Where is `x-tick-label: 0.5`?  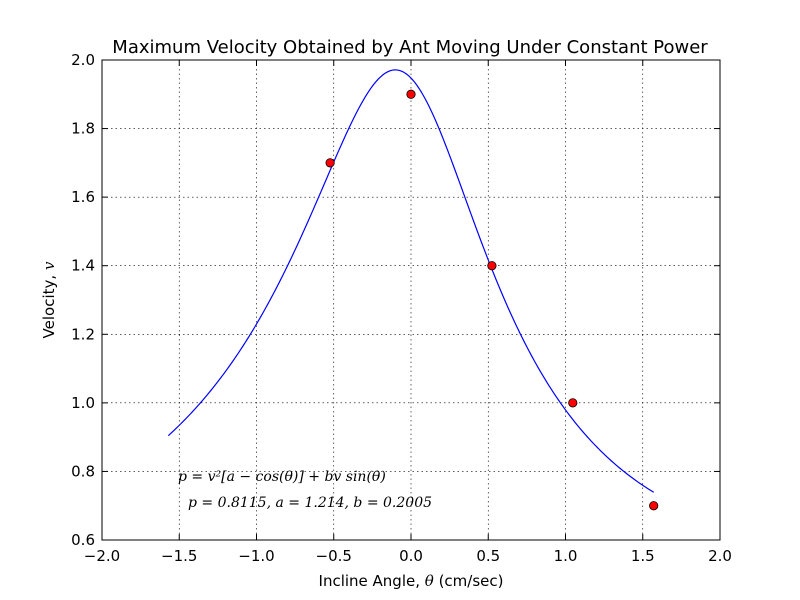 x-tick-label: 0.5 is located at coordinates (488, 556).